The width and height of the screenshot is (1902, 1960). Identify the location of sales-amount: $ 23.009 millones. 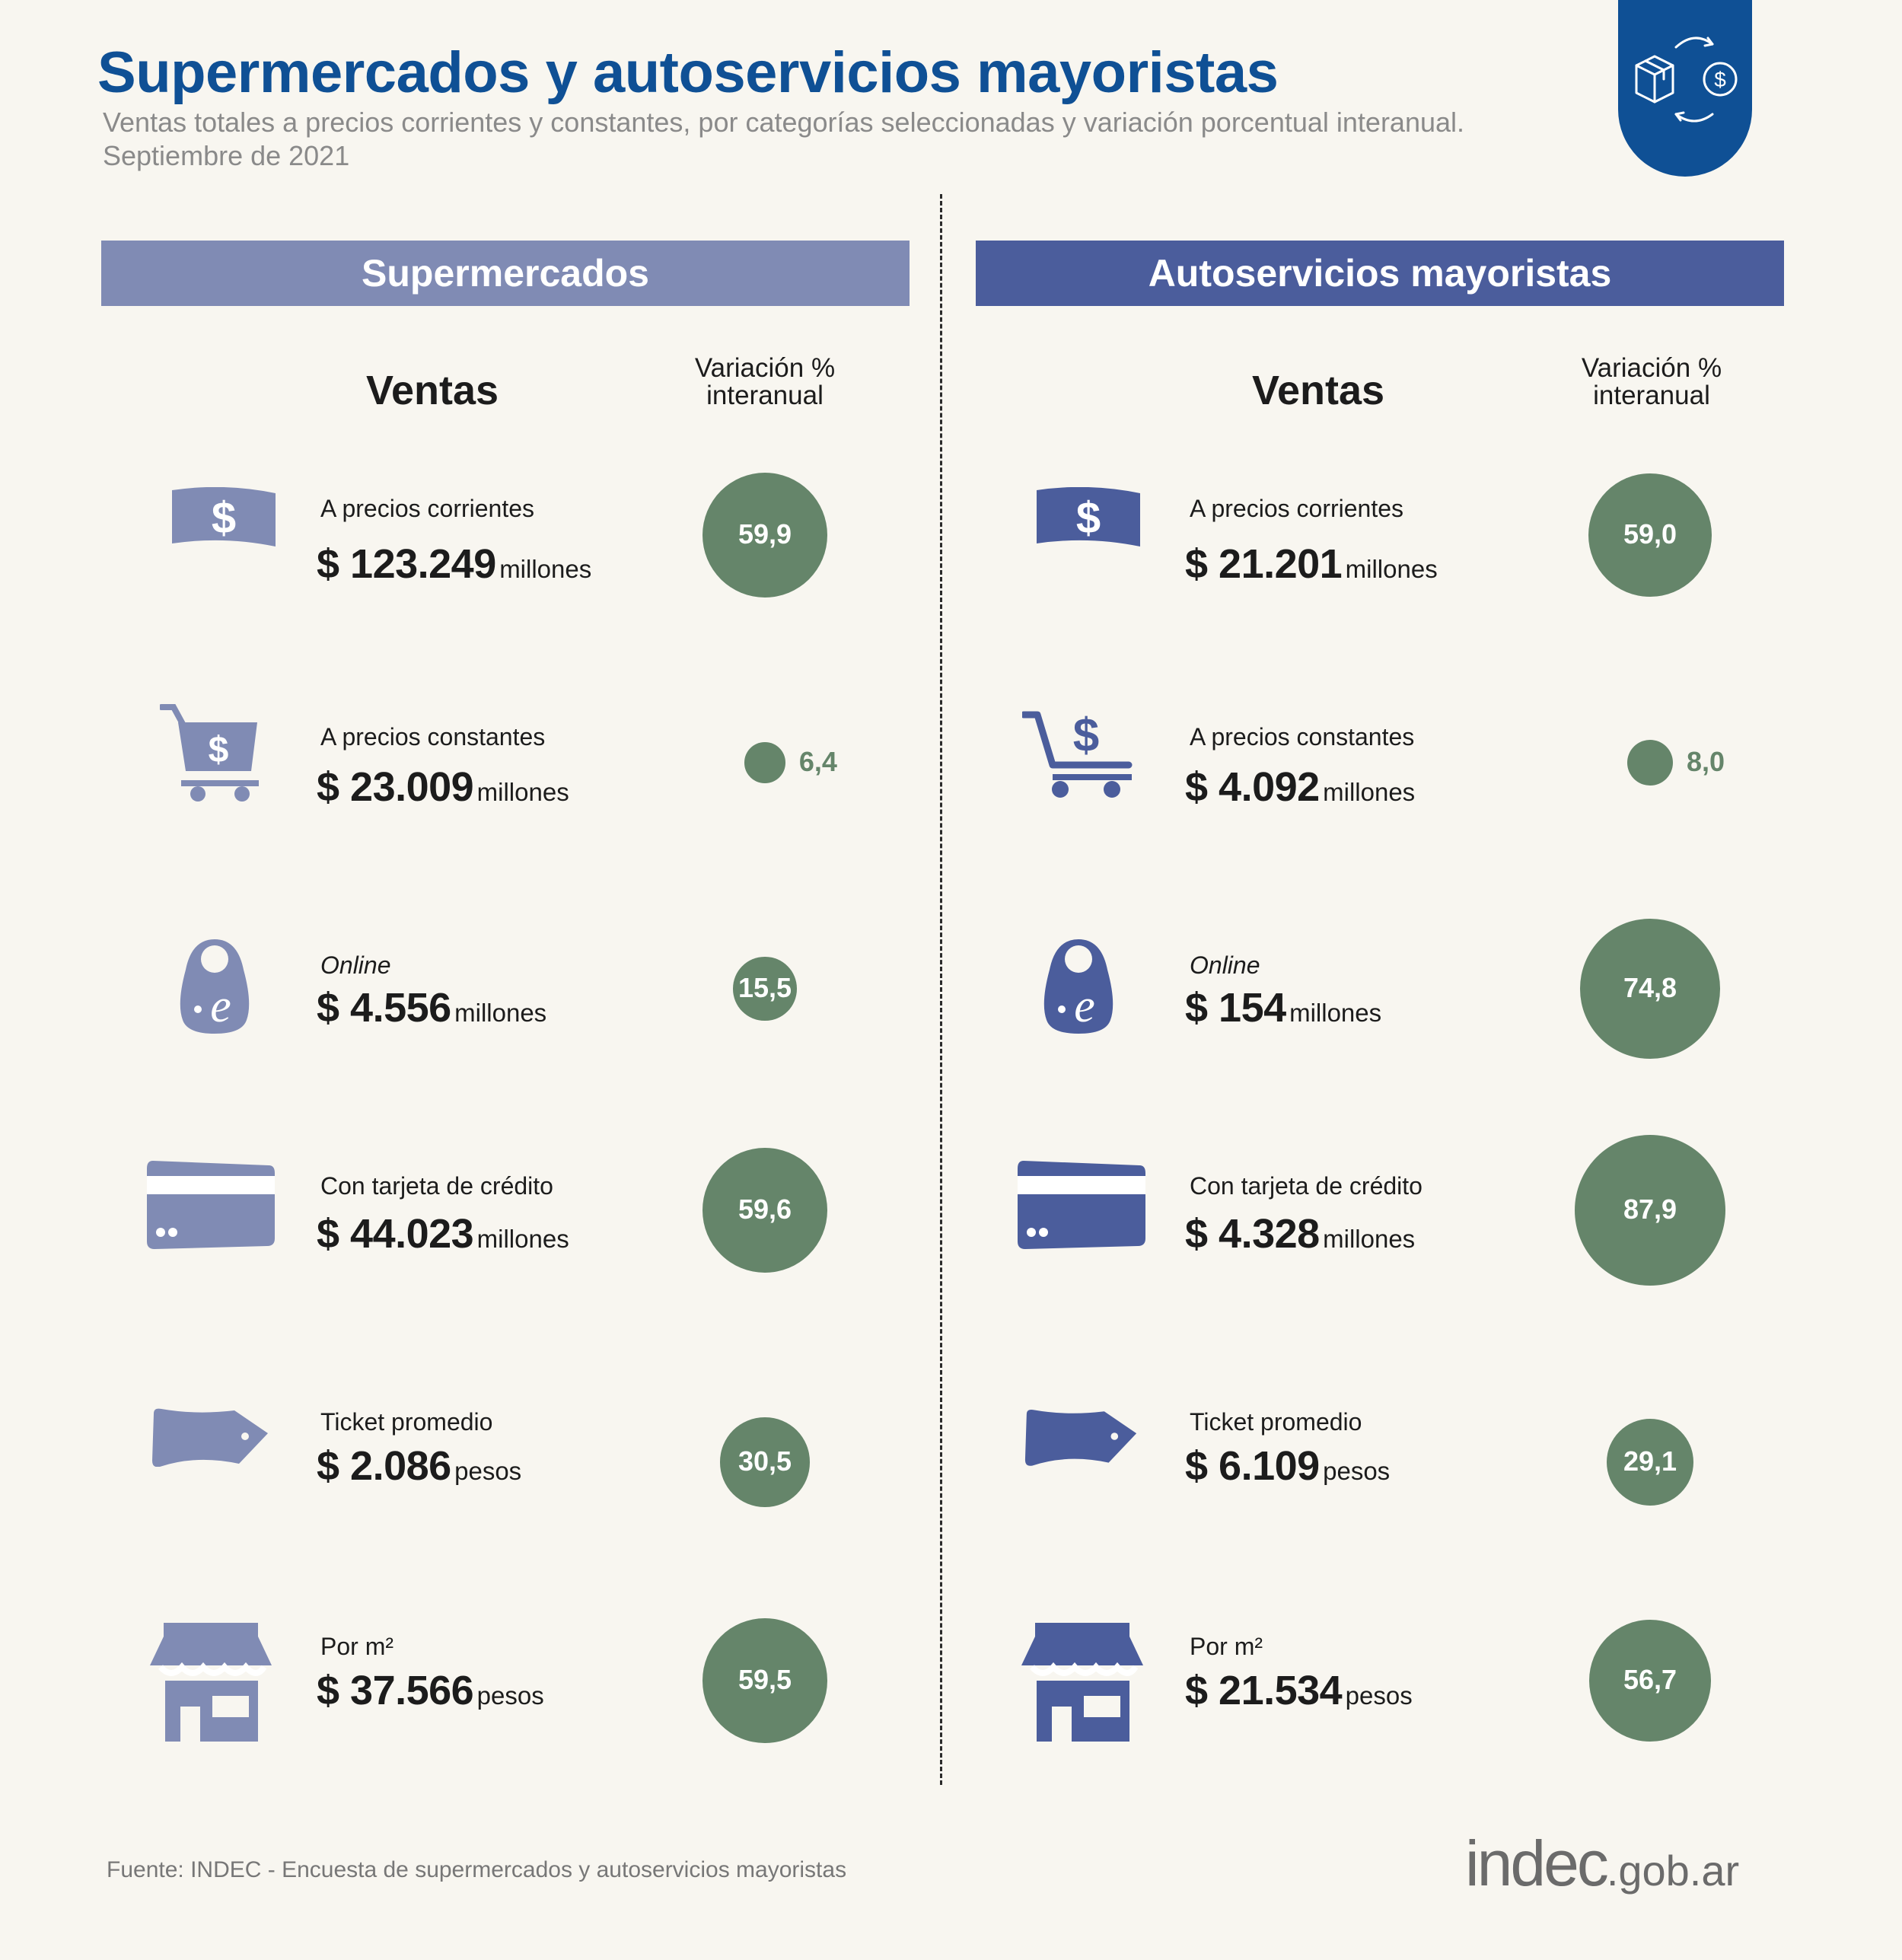
(443, 787).